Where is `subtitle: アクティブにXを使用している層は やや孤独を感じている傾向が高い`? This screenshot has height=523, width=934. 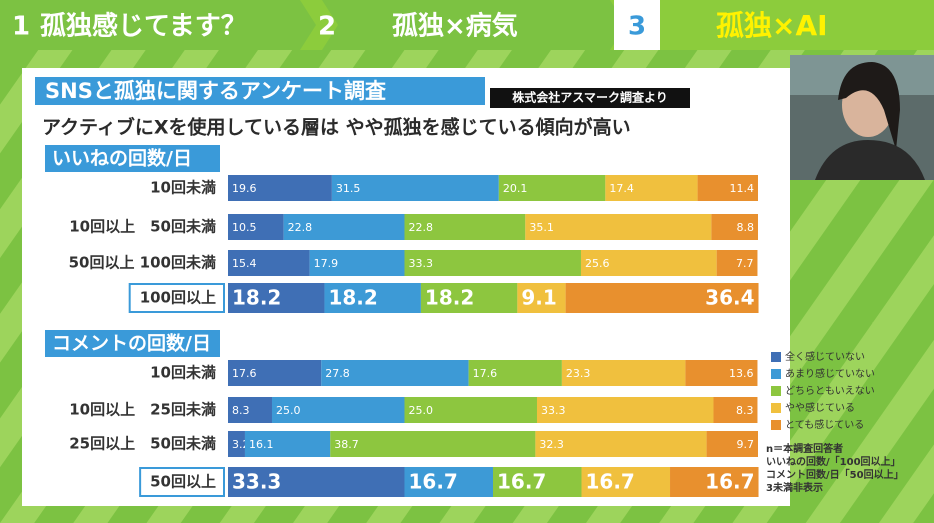
subtitle: アクティブにXを使用している層は やや孤独を感じている傾向が高い is located at coordinates (336, 127).